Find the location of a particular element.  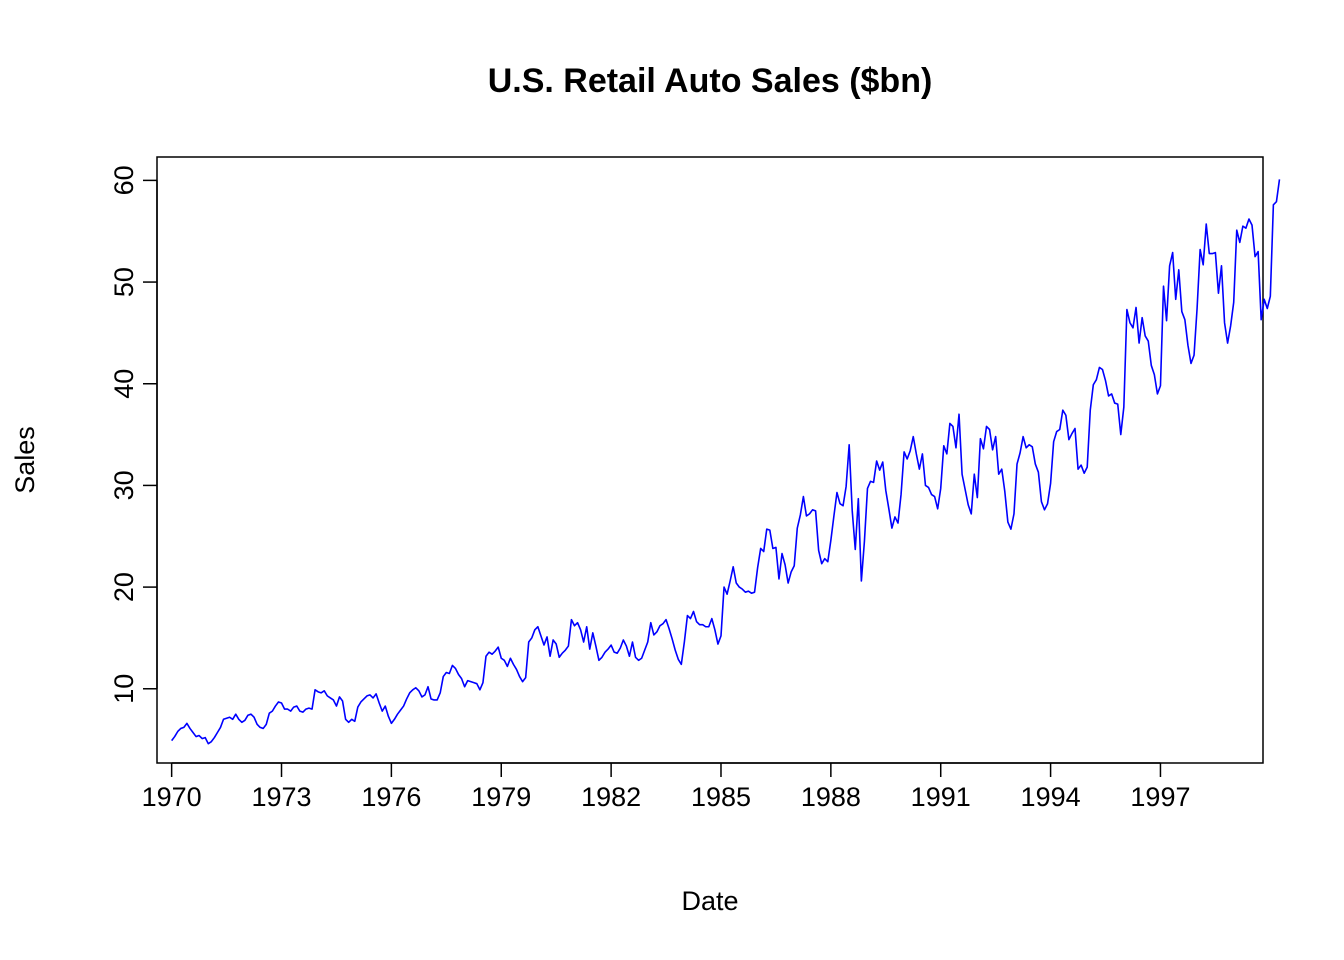

y-tick-label: 40 is located at coordinates (124, 384).